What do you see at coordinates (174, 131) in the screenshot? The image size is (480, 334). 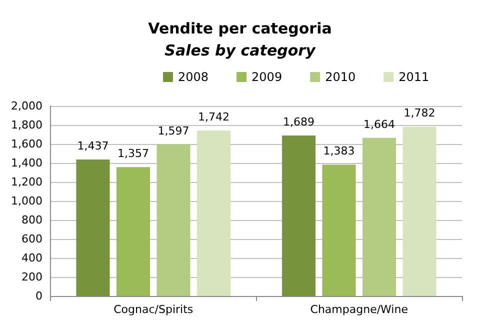 I see `data-label: 1,597` at bounding box center [174, 131].